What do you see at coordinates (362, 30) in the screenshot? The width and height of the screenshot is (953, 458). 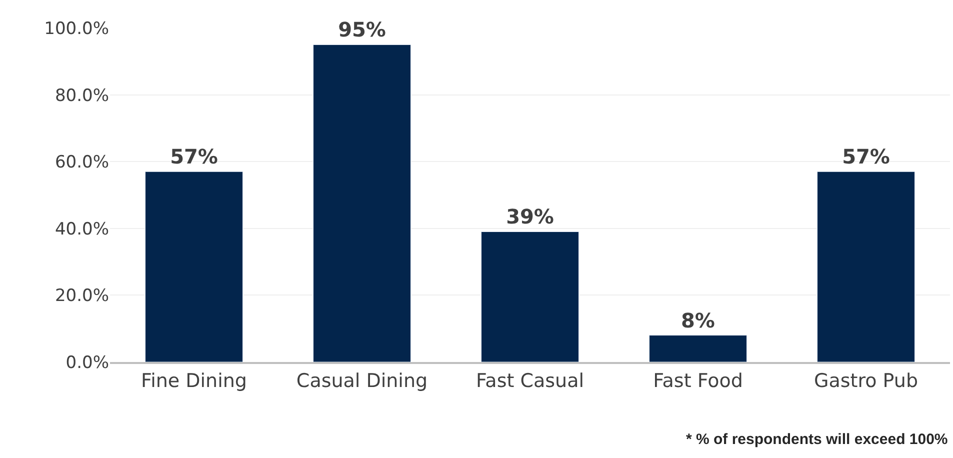 I see `data-label: 95%` at bounding box center [362, 30].